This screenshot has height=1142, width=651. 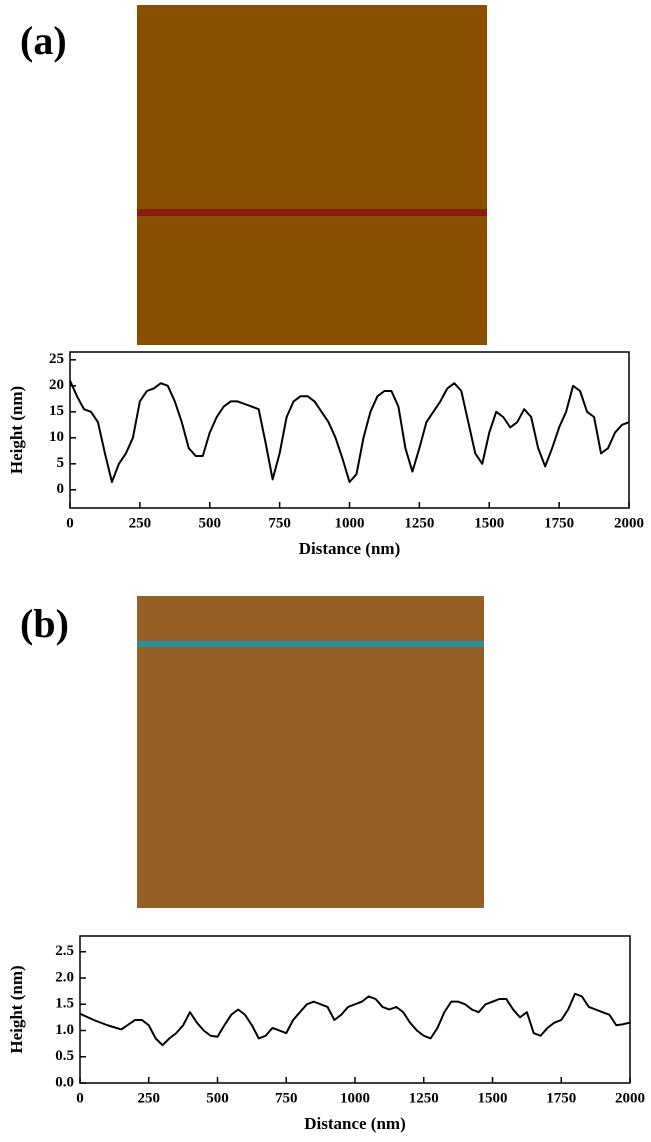 What do you see at coordinates (64, 1056) in the screenshot?
I see `y-tick-label: 0.5` at bounding box center [64, 1056].